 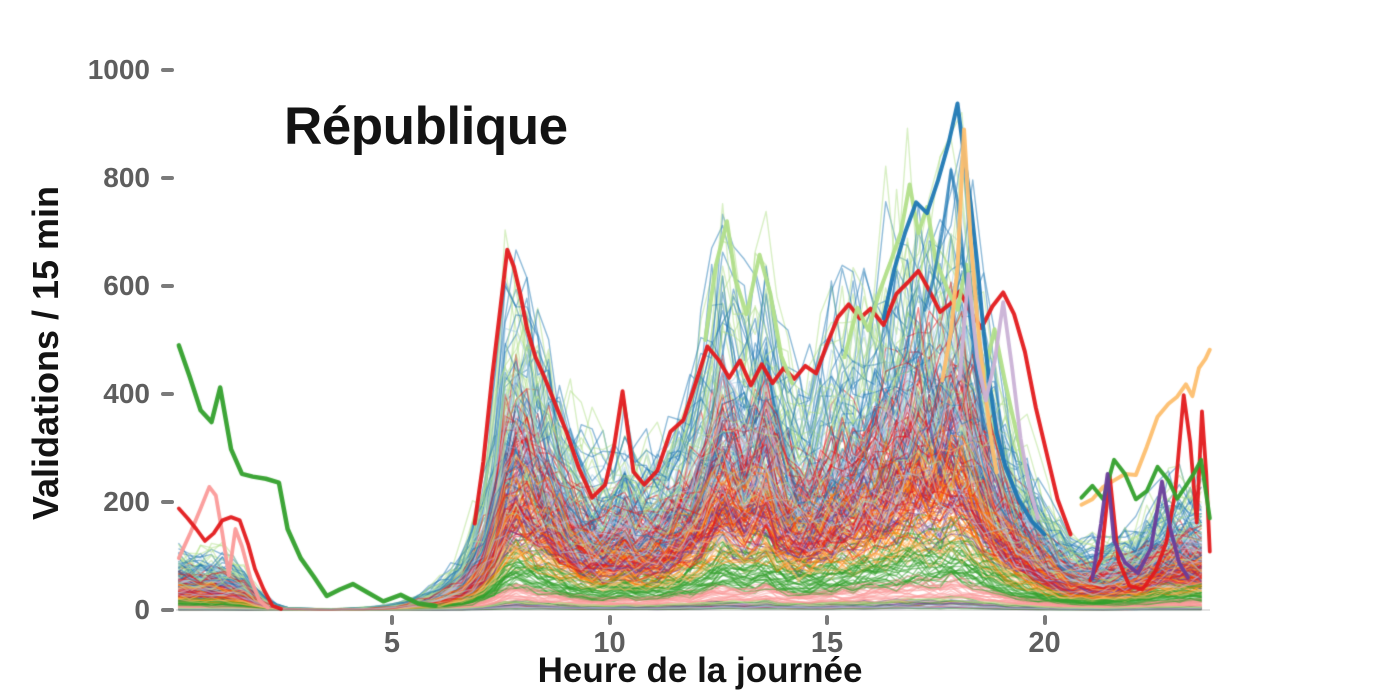 I want to click on x-tick-label: 20, so click(x=1044, y=643).